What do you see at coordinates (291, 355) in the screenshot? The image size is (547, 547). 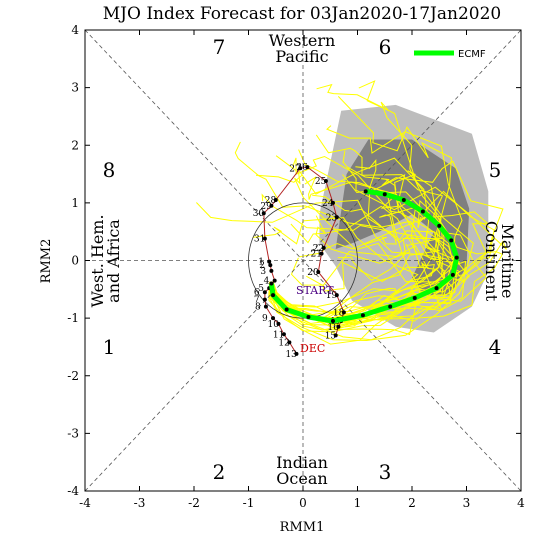 I see `observed-day-label: 13` at bounding box center [291, 355].